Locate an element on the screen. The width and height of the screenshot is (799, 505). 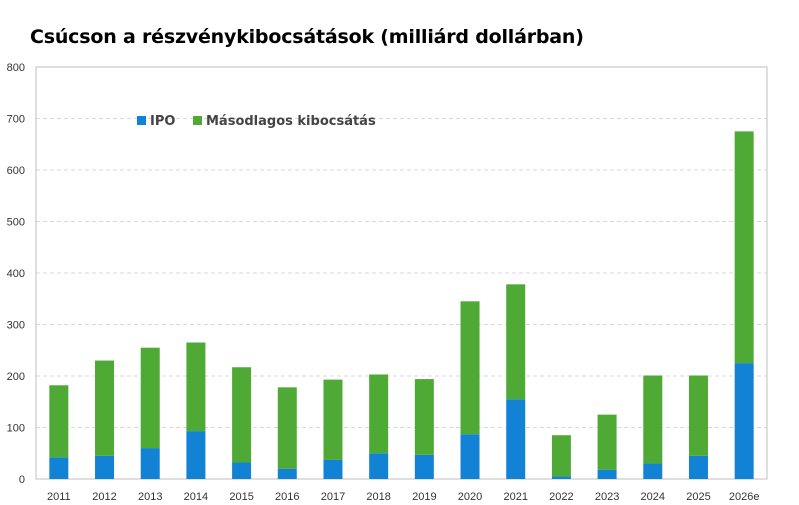
x-tick-label: 2024 is located at coordinates (653, 497).